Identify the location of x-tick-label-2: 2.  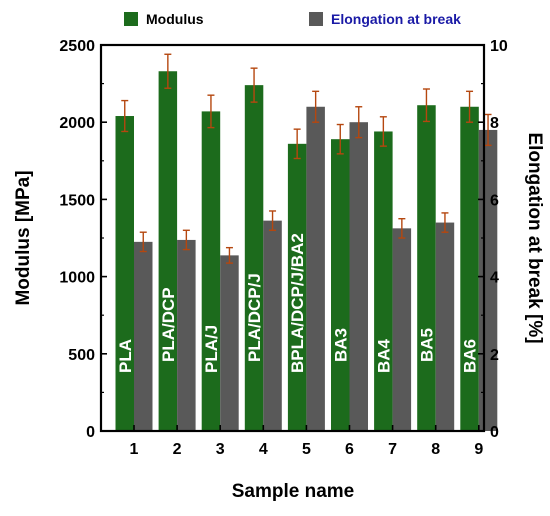
(177, 449).